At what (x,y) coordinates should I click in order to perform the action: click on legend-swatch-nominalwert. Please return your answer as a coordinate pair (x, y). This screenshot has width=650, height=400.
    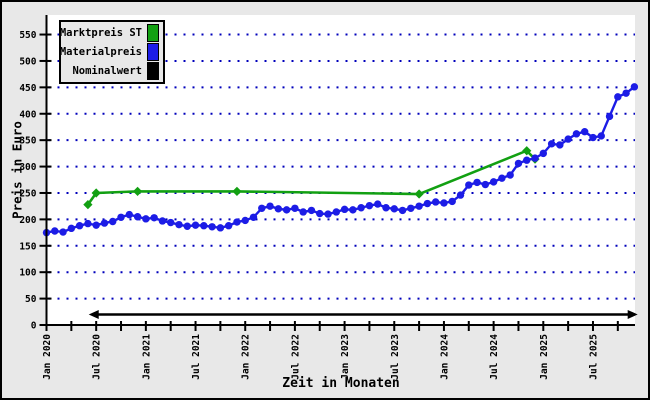
    Looking at the image, I should click on (153, 70).